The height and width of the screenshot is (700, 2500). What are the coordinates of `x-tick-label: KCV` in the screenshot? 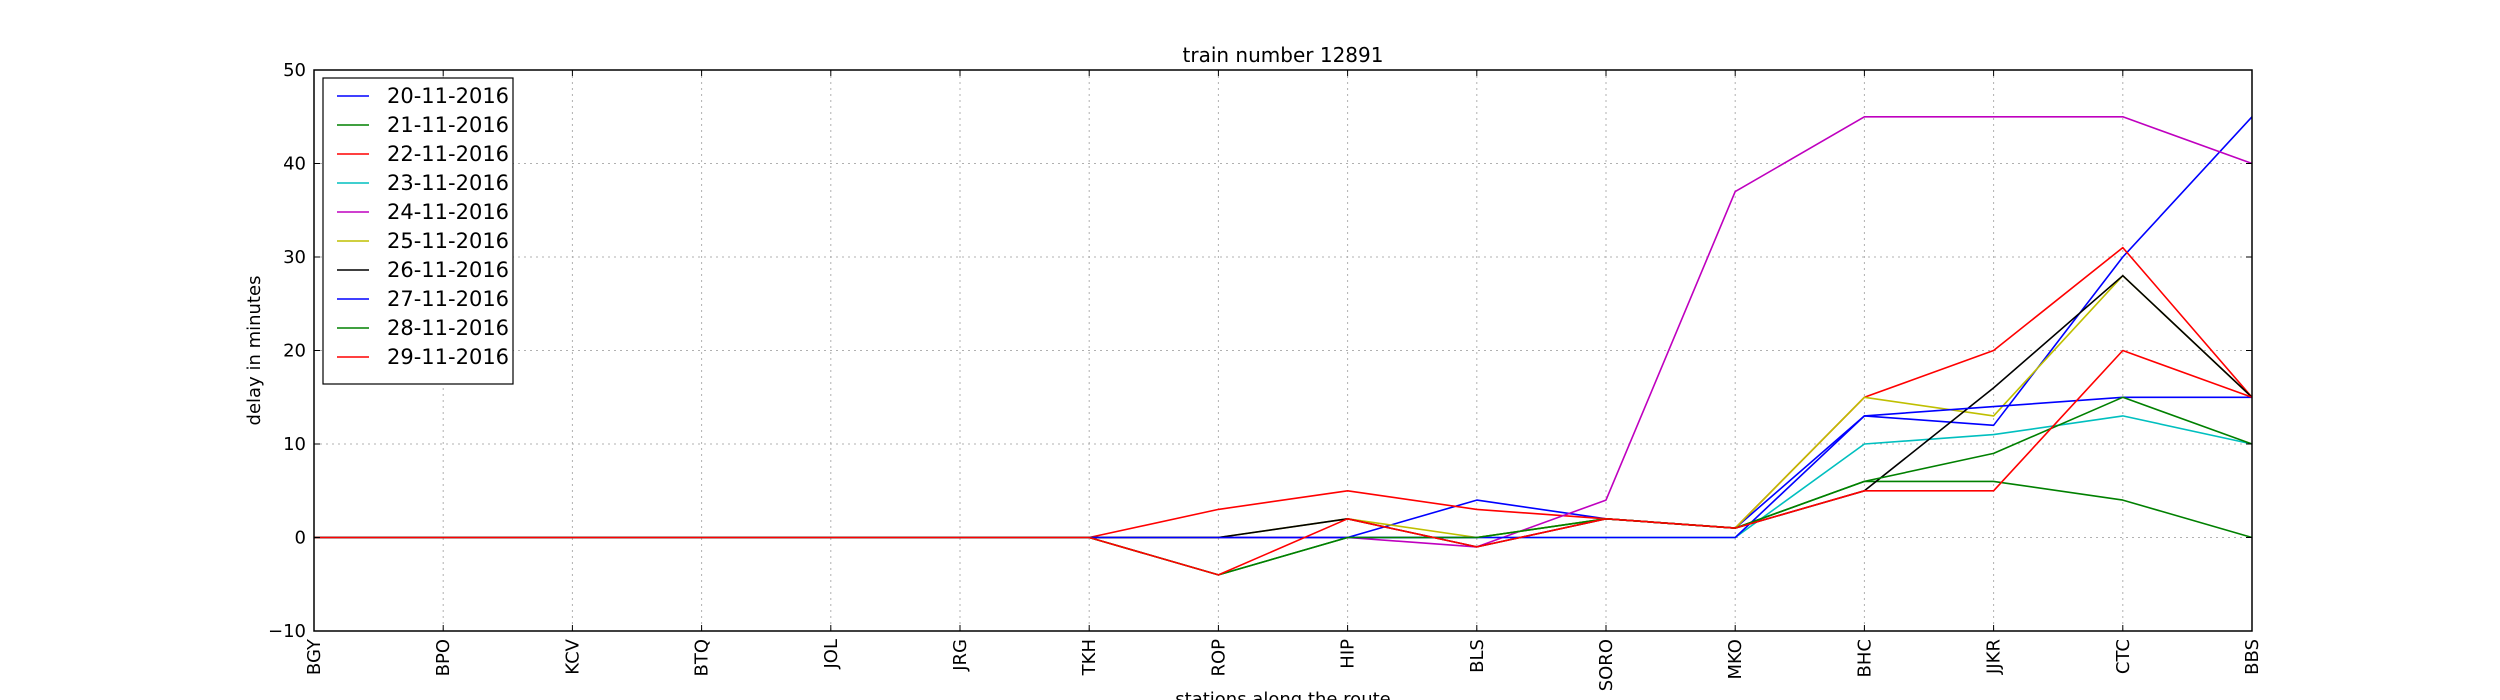 It's located at (572, 656).